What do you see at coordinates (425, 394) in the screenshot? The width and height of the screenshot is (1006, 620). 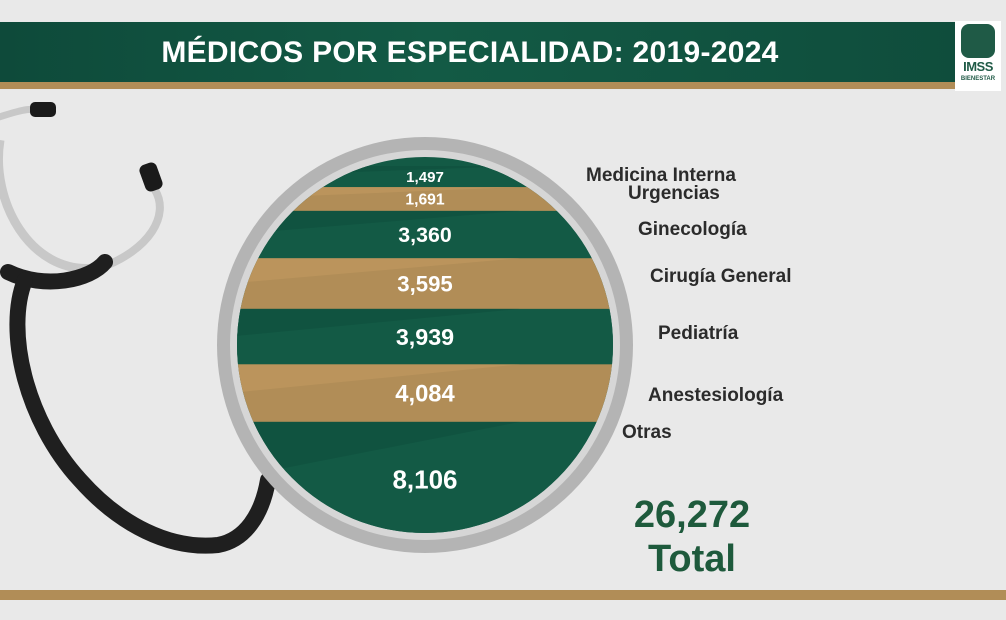 I see `bar-value-label: 4,084` at bounding box center [425, 394].